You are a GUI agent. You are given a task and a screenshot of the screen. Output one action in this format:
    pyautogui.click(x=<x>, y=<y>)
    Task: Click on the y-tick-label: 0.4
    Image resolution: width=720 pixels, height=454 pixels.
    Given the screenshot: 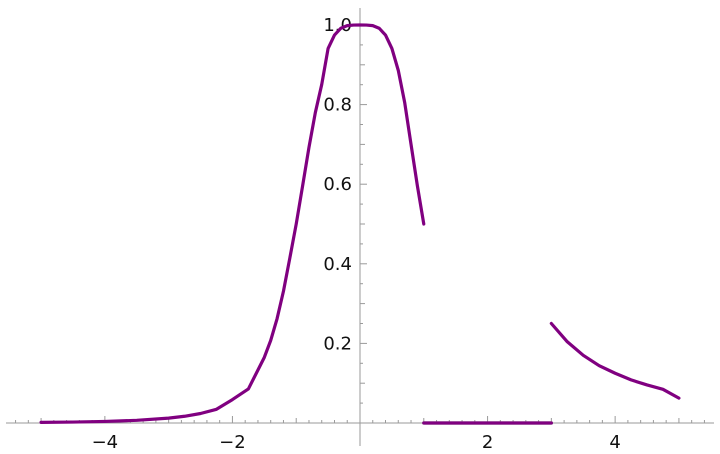 What is the action you would take?
    pyautogui.click(x=337, y=264)
    